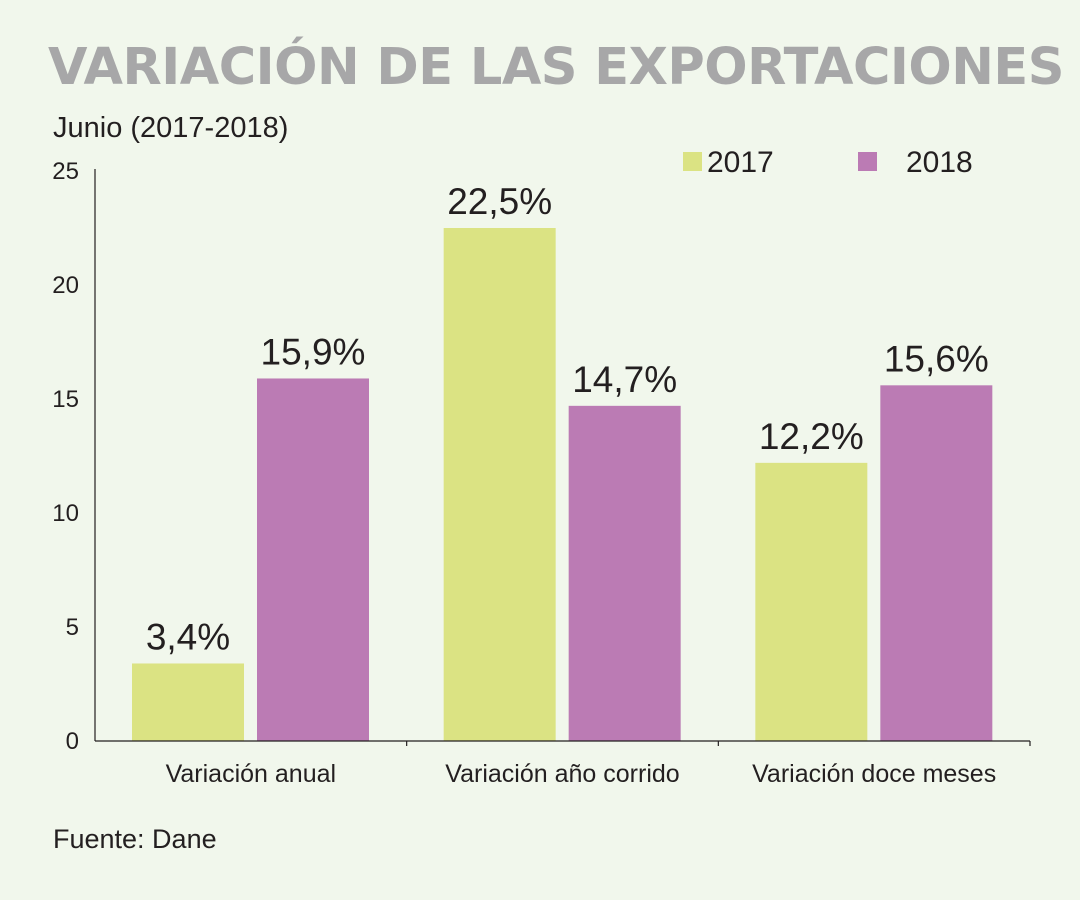 Image resolution: width=1080 pixels, height=900 pixels. Describe the element at coordinates (874, 774) in the screenshot. I see `x-category-label: Variación doce meses` at that location.